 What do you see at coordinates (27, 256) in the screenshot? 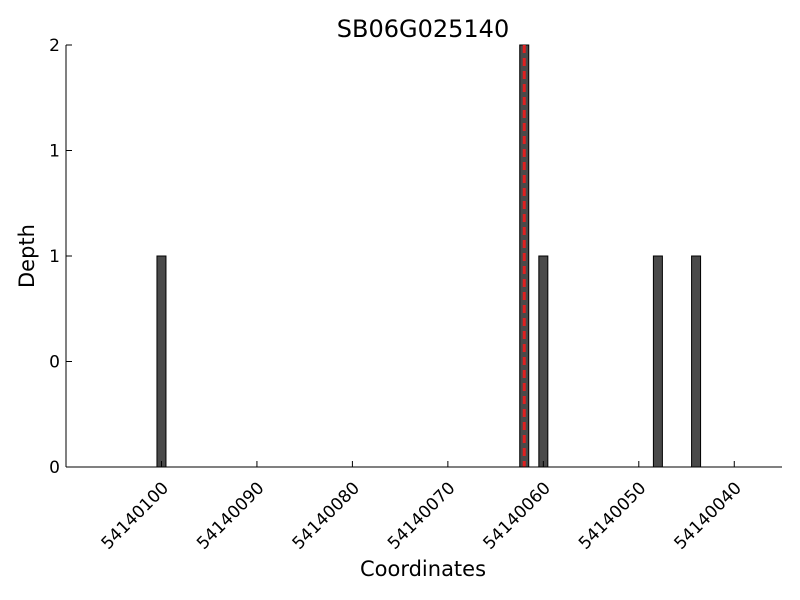
I see `y-axis-label: Depth` at bounding box center [27, 256].